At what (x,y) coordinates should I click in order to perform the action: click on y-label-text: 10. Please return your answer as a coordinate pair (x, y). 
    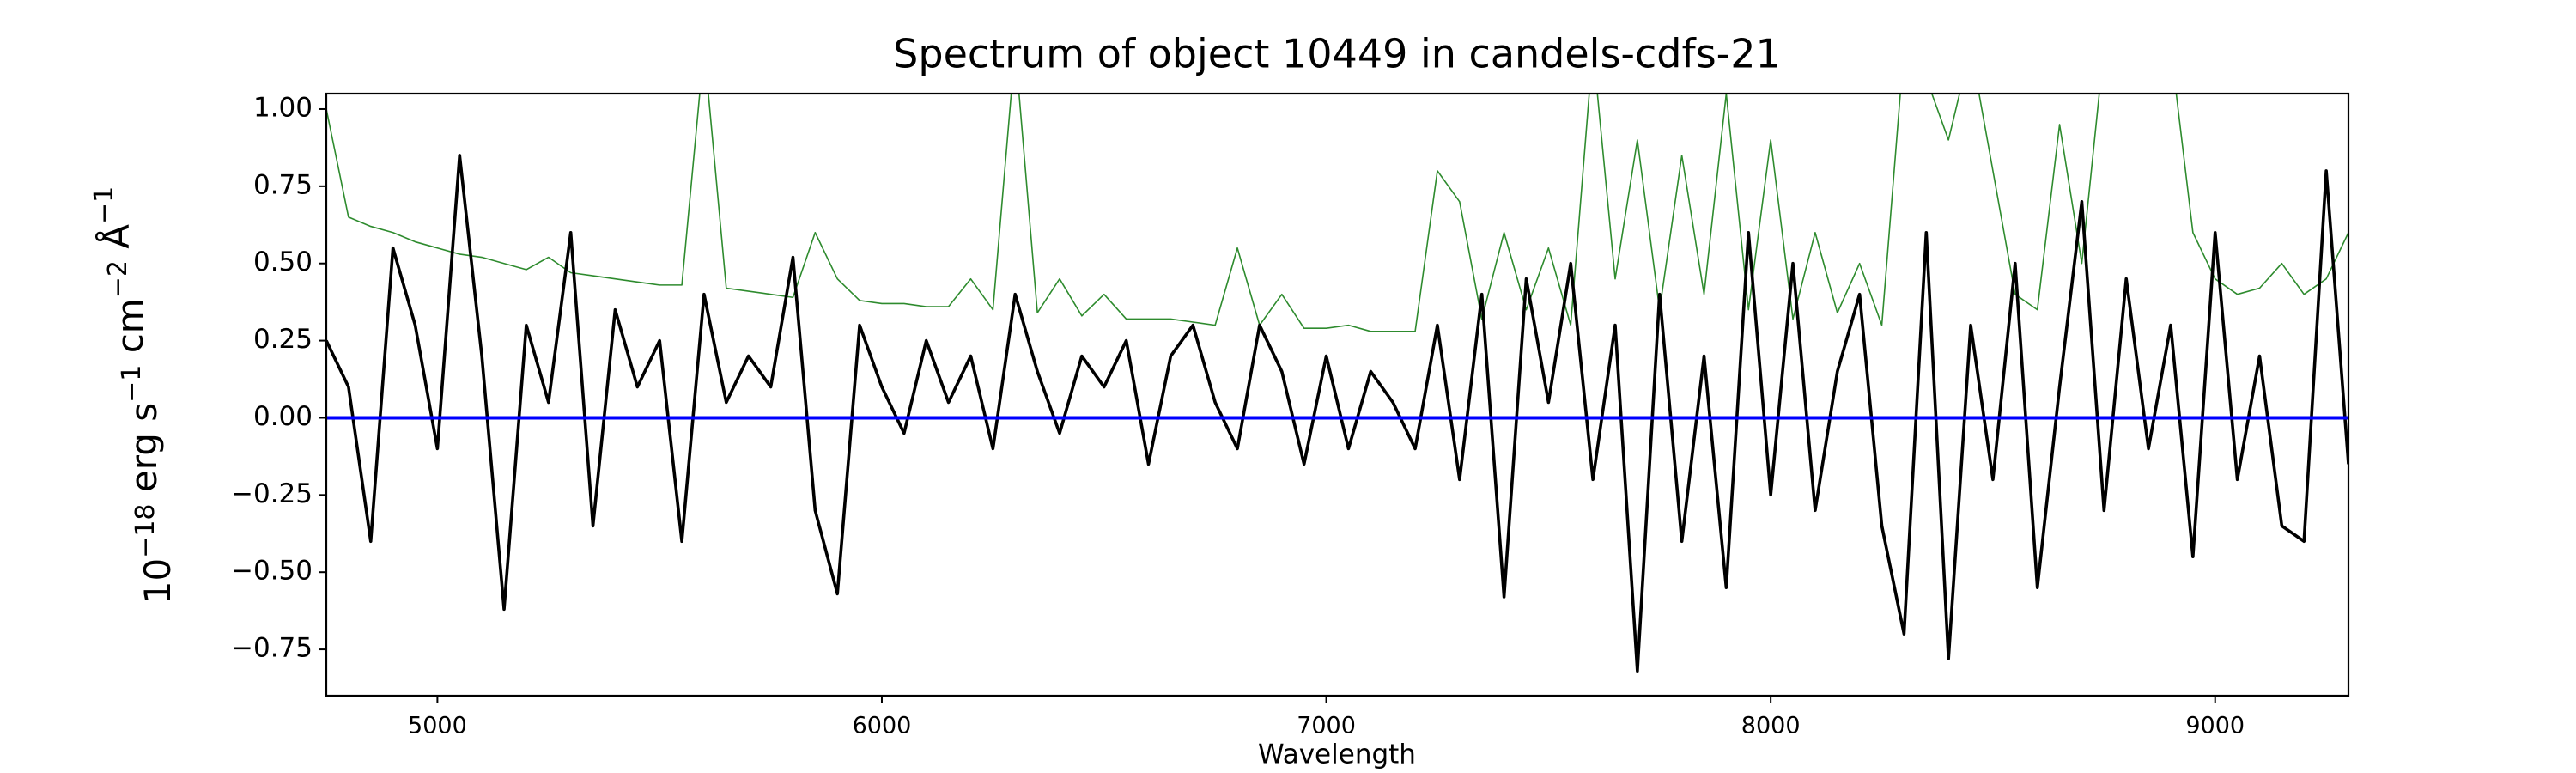
    Looking at the image, I should click on (158, 581).